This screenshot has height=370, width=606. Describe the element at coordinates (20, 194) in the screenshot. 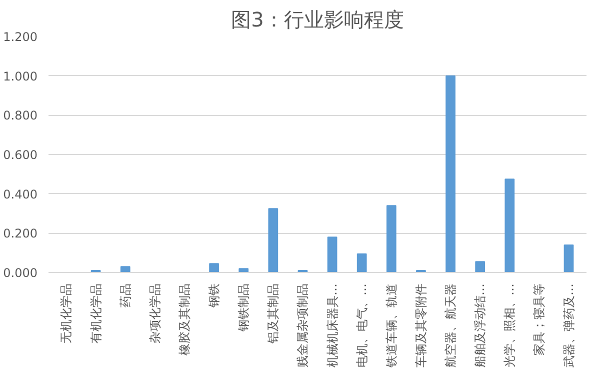

I see `y-tick-label: 0.400` at that location.